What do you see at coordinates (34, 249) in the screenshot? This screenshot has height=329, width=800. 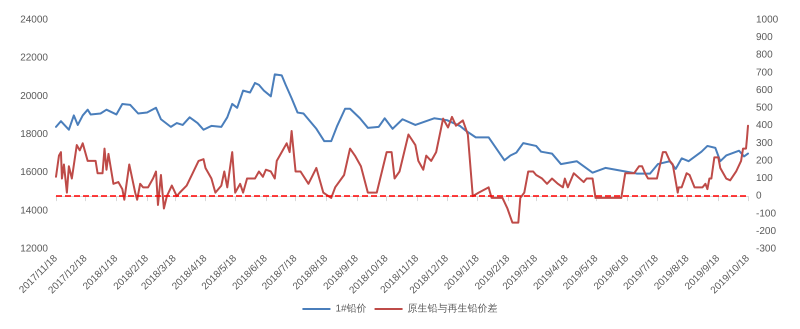 I see `y-tick-label: 12000` at bounding box center [34, 249].